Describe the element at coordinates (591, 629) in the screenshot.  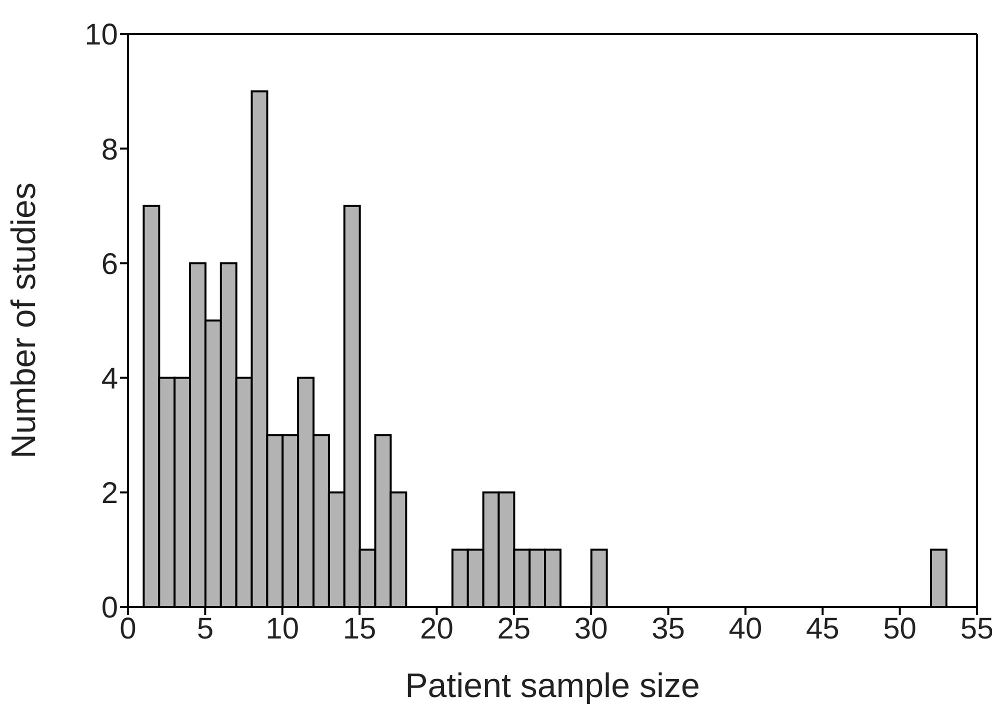
I see `x-tick-label: 30` at that location.